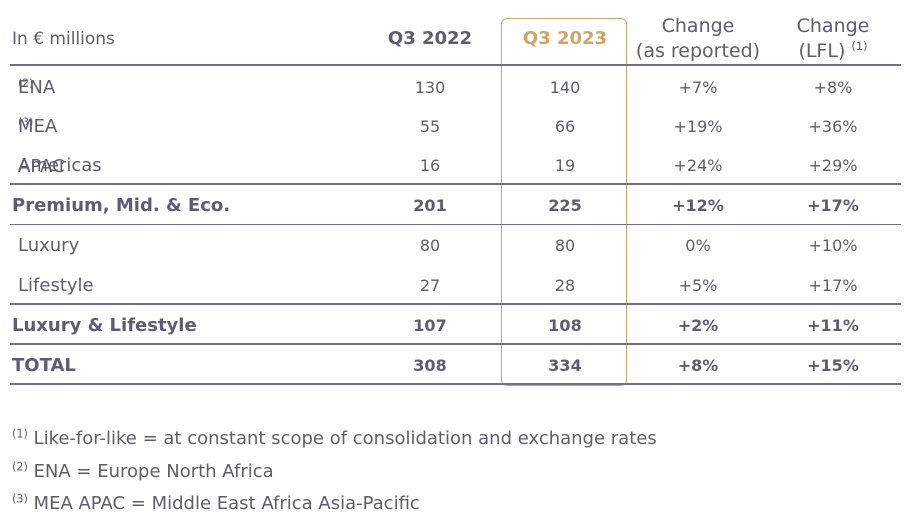 The height and width of the screenshot is (519, 920). I want to click on q3-2022-header: Q3 2022, so click(430, 38).